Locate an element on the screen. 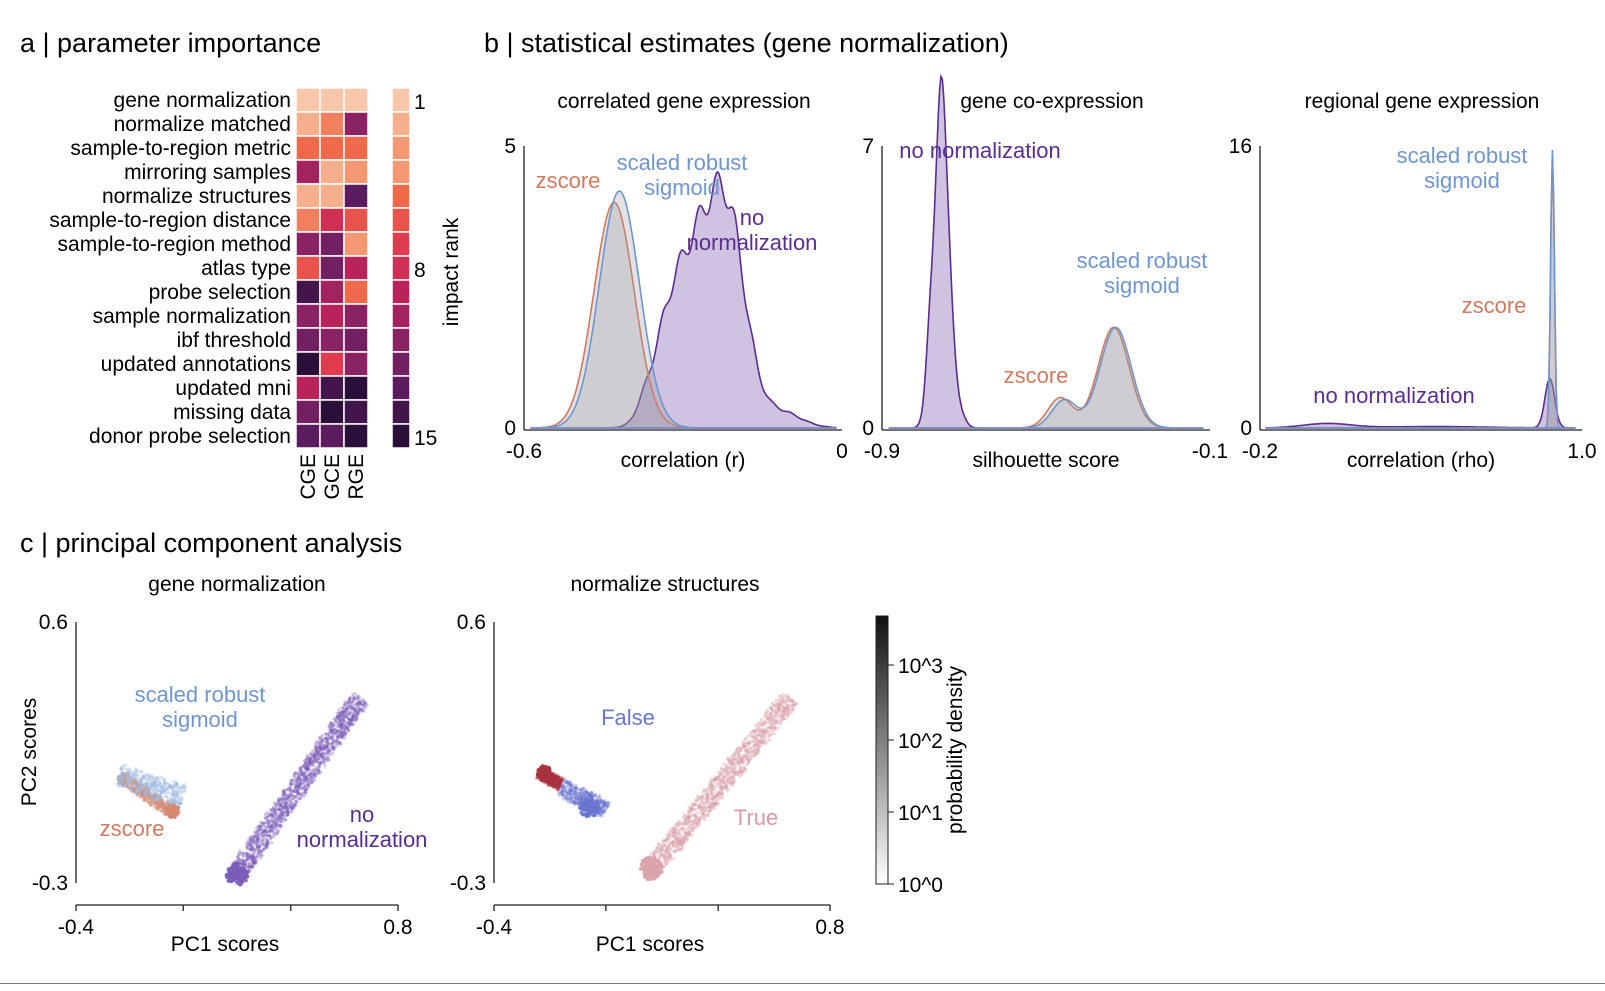 The width and height of the screenshot is (1605, 991). series-annotation: scaled robust is located at coordinates (1142, 260).